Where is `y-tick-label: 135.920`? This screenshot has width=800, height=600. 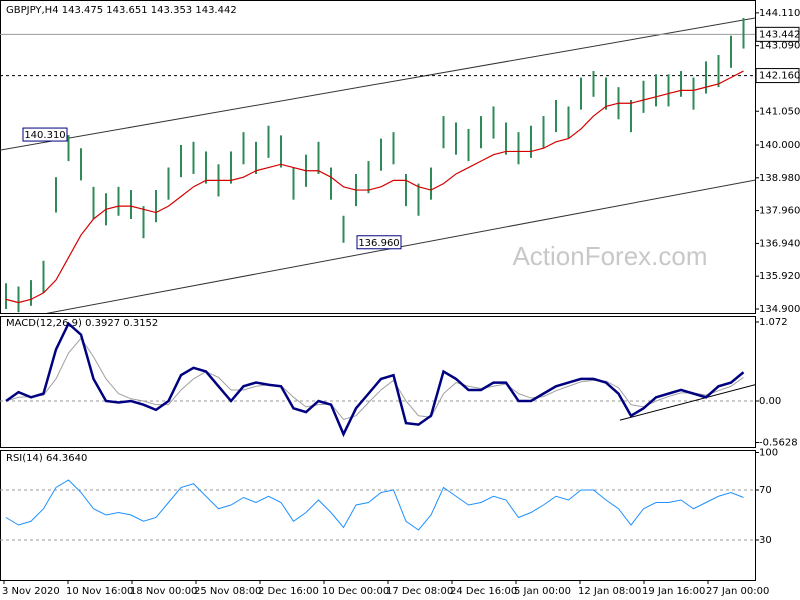 y-tick-label: 135.920 is located at coordinates (779, 276).